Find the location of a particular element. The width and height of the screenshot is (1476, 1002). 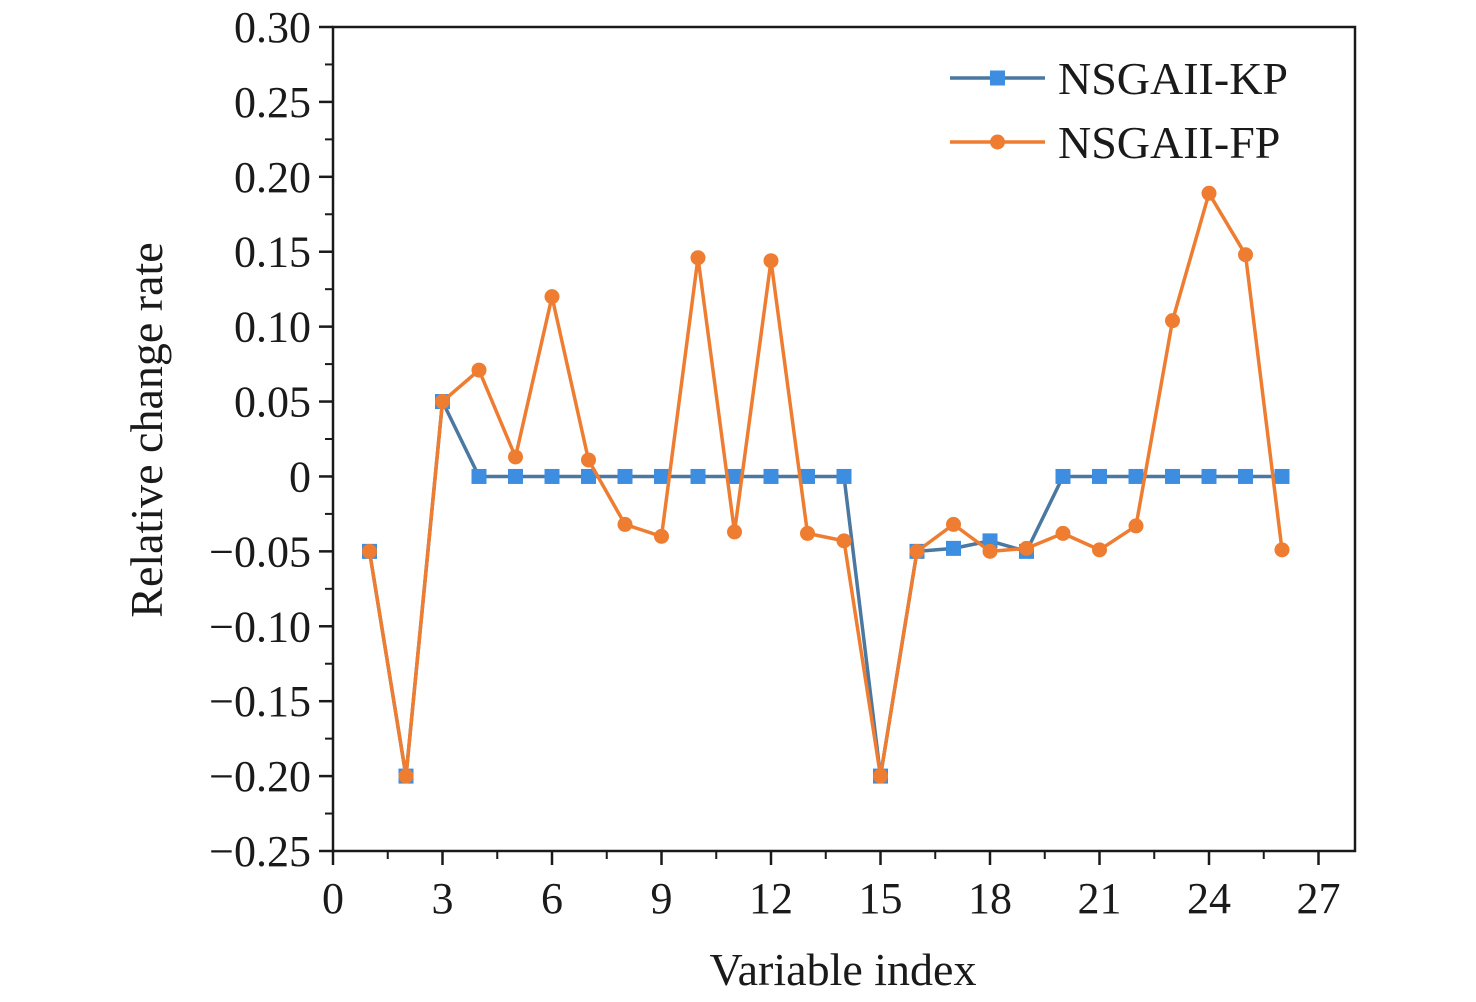

x-tick-label: 3 is located at coordinates (443, 898).